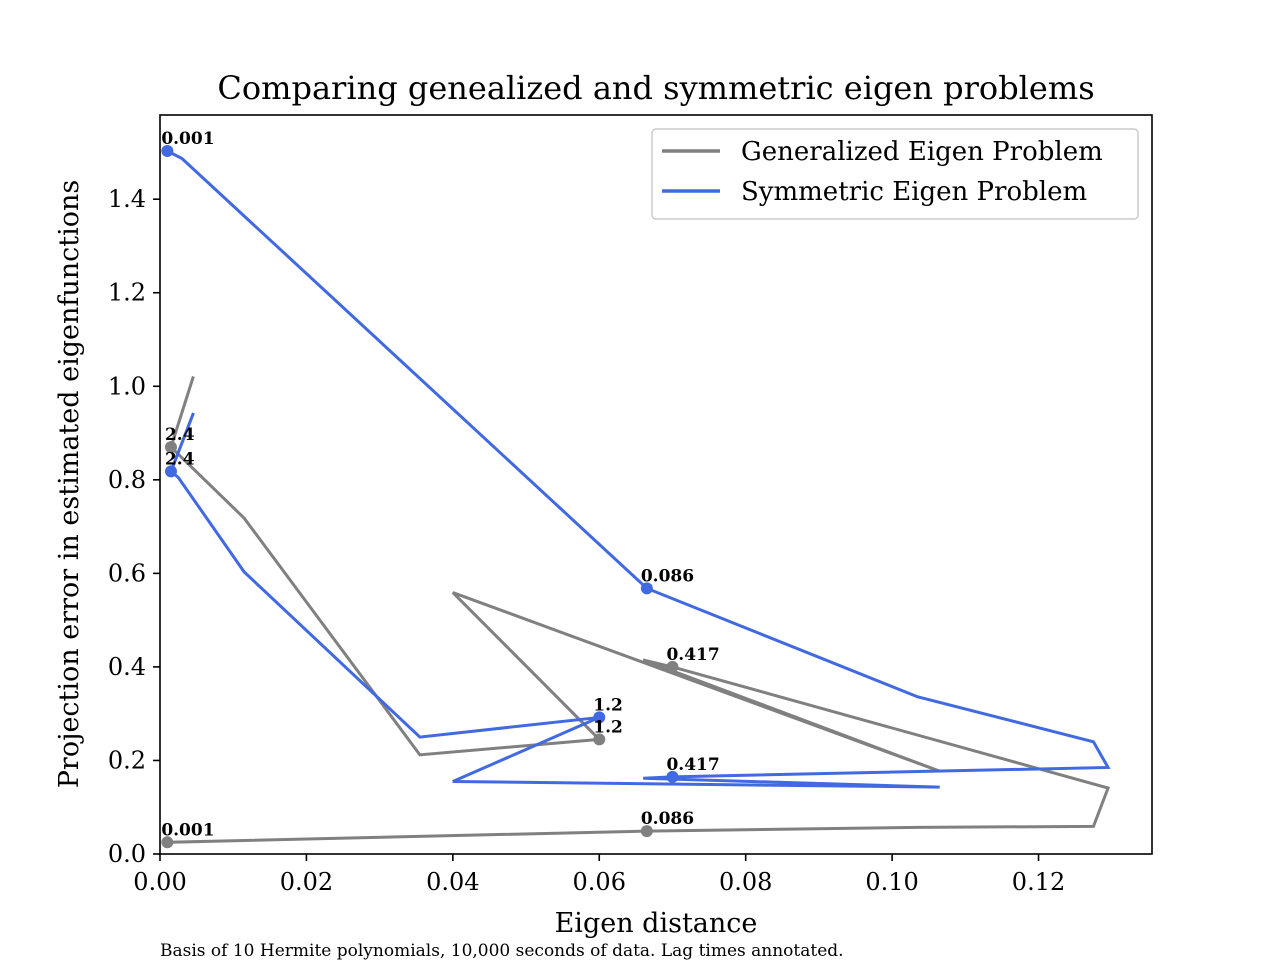 The image size is (1280, 960). What do you see at coordinates (127, 199) in the screenshot?
I see `y-tick-label: 1.4` at bounding box center [127, 199].